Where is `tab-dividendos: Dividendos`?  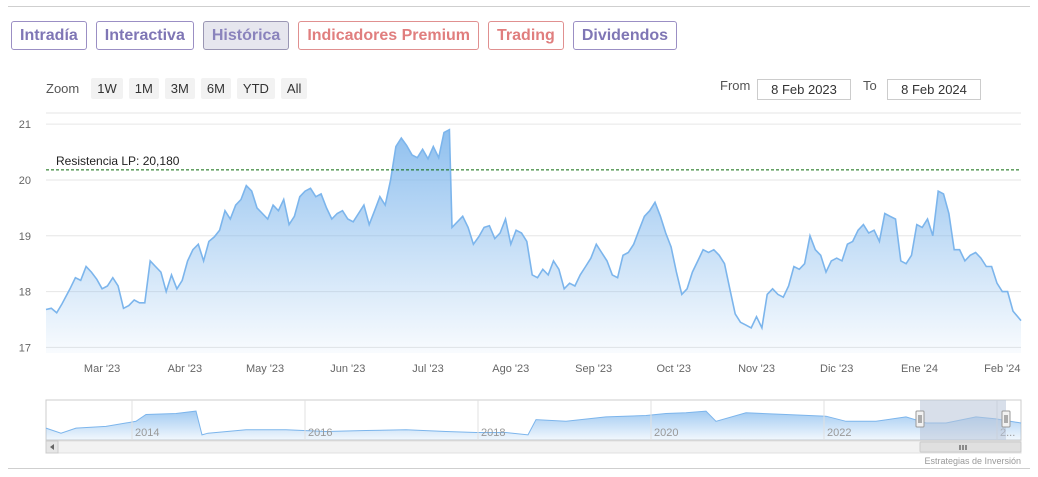
tab-dividendos: Dividendos is located at coordinates (625, 35).